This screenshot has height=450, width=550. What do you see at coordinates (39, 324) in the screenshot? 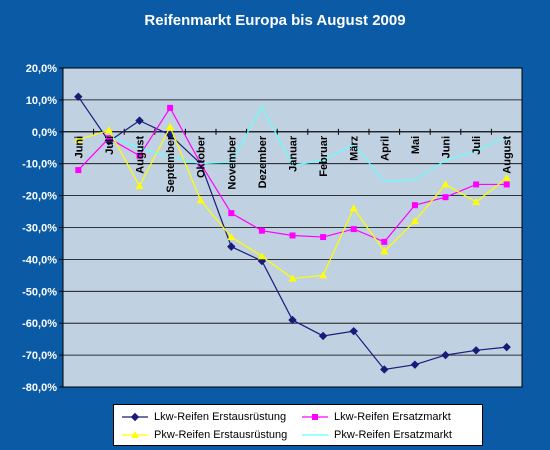
I see `y-tick-label: -60,0%` at bounding box center [39, 324].